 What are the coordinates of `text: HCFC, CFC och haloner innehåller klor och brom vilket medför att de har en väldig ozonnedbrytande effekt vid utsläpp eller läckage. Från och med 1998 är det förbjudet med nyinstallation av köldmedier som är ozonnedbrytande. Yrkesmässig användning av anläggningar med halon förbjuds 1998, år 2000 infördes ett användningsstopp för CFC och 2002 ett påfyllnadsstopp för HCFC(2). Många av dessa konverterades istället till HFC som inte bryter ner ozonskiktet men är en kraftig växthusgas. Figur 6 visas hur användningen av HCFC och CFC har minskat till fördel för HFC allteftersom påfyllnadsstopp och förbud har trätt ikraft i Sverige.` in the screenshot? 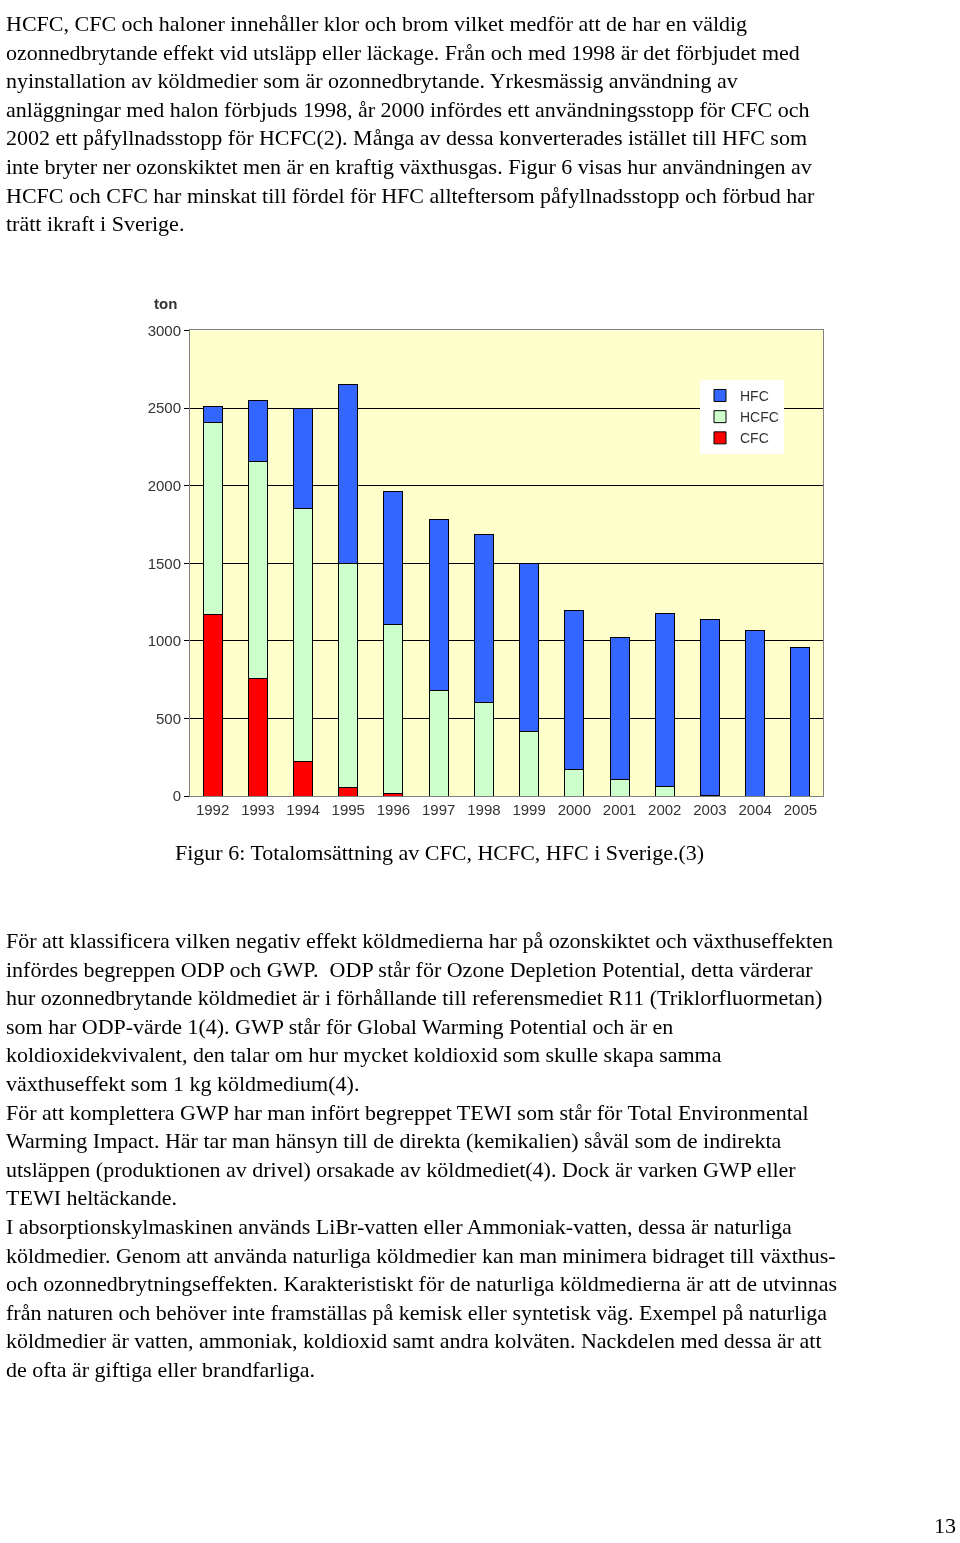 It's located at (411, 124).